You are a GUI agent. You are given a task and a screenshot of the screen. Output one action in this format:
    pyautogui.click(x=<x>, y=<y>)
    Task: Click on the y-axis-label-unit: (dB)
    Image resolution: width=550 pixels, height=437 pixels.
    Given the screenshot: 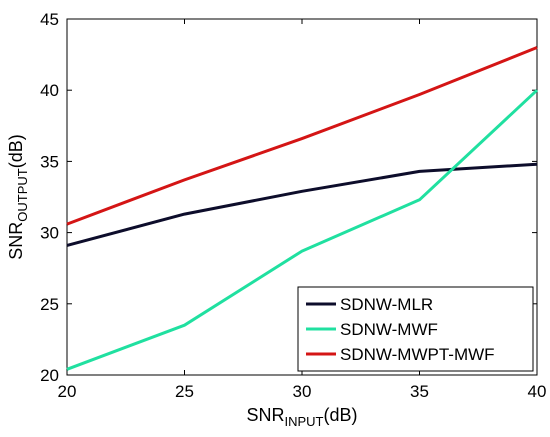 What is the action you would take?
    pyautogui.click(x=16, y=151)
    